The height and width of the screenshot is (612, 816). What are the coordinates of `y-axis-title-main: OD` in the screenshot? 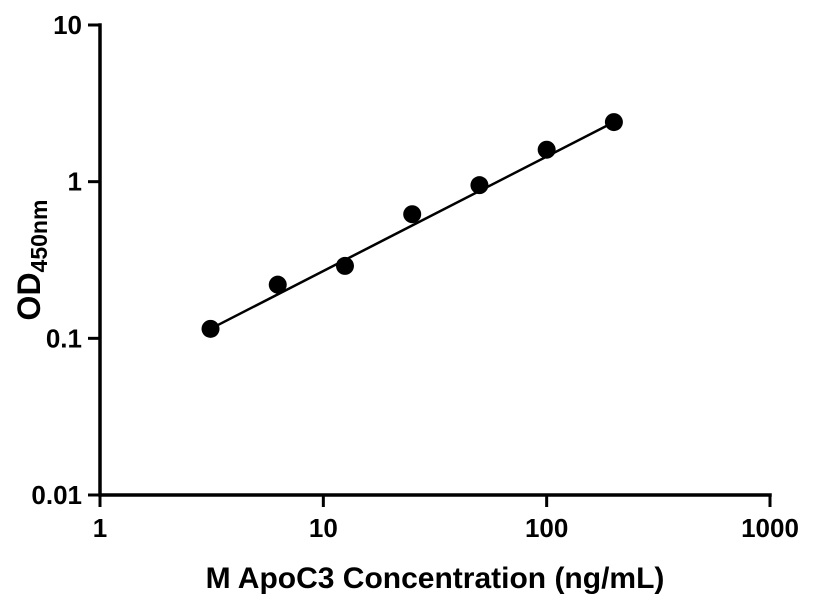 It's located at (29, 296).